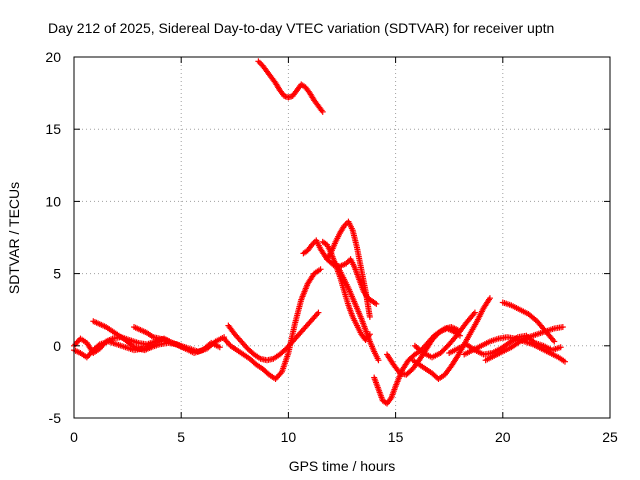 The height and width of the screenshot is (480, 640). I want to click on y-tick-label: -5, so click(55, 418).